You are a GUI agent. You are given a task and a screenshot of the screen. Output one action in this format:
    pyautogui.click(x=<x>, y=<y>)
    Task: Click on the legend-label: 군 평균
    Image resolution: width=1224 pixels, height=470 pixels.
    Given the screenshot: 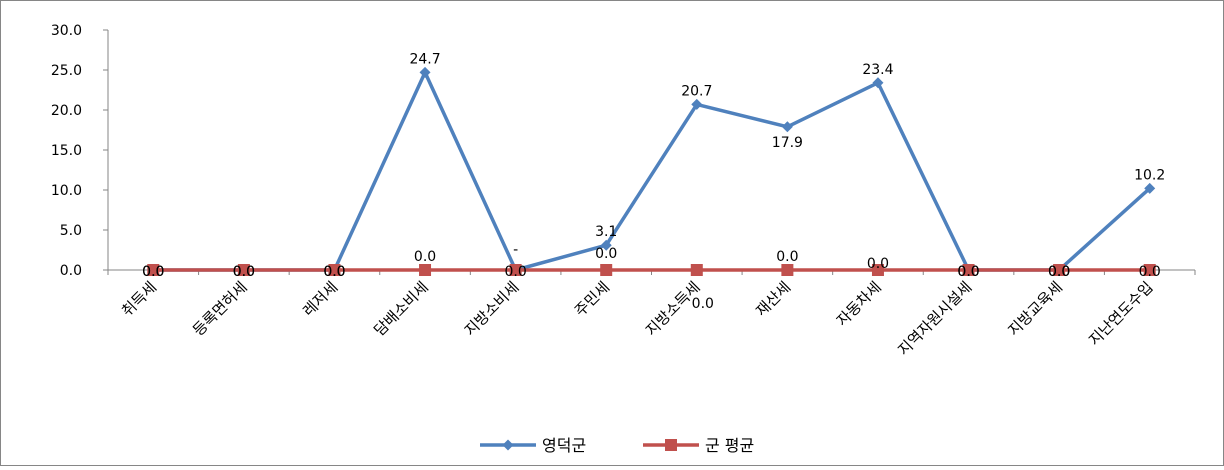 What is the action you would take?
    pyautogui.click(x=729, y=445)
    